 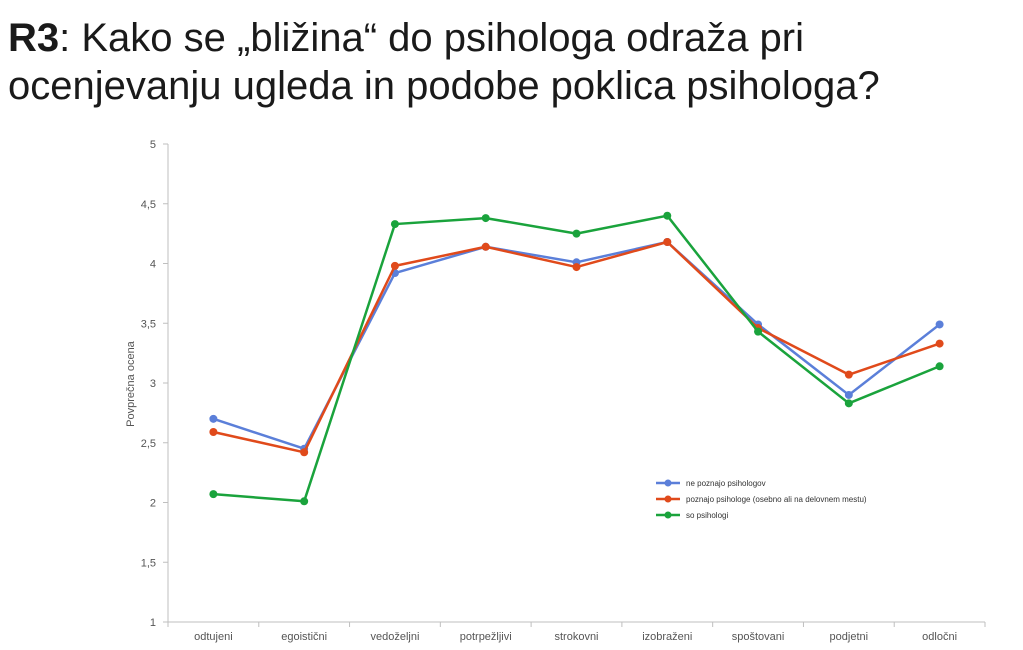 I want to click on x-tick-label: egoistični, so click(x=304, y=637).